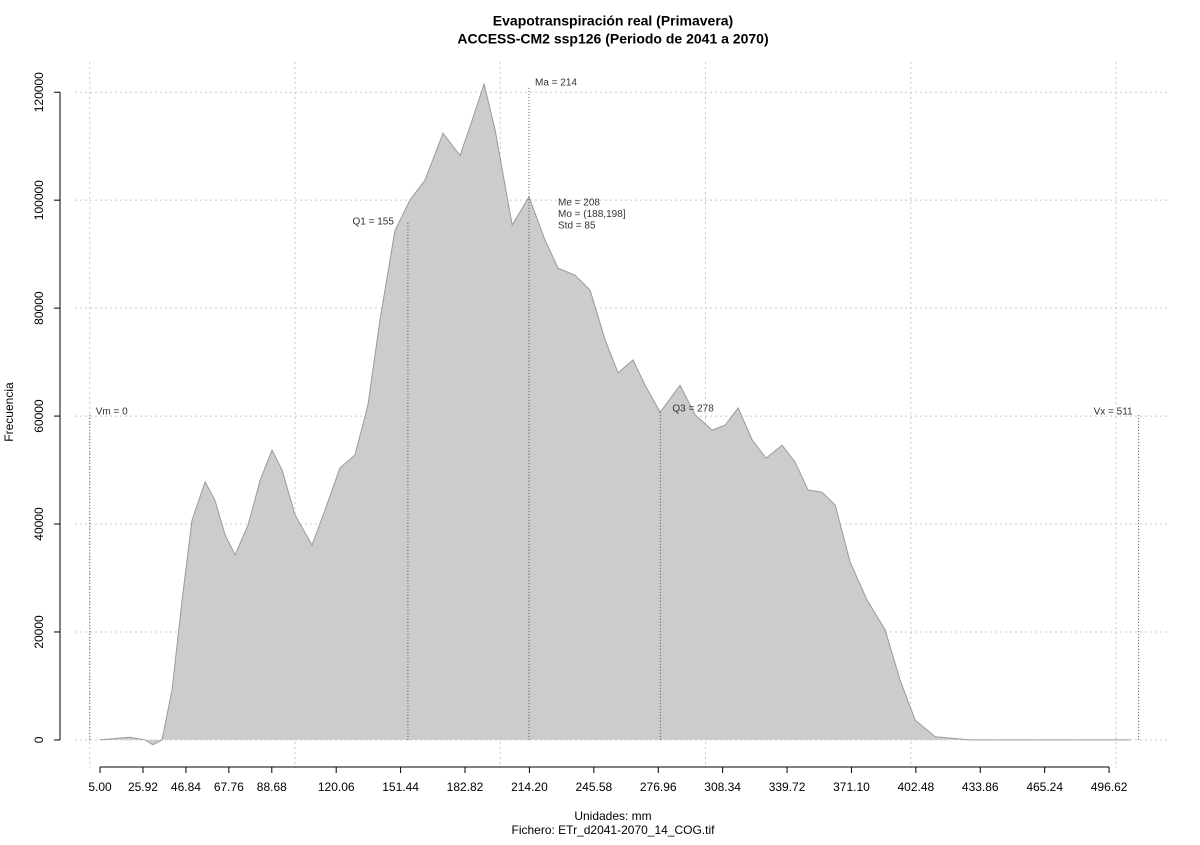 This screenshot has height=845, width=1200. Describe the element at coordinates (556, 83) in the screenshot. I see `reference-label: Ma = 214` at that location.